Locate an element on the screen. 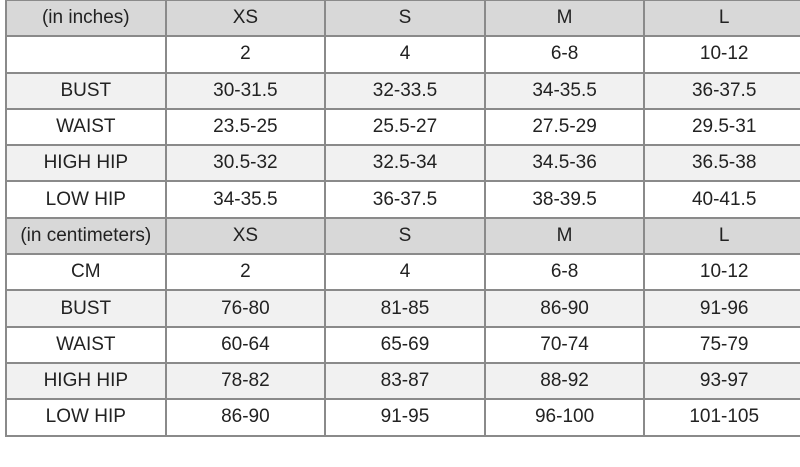 The image size is (800, 467). table-row: 2 4 6-8 10-12 is located at coordinates (402, 54).